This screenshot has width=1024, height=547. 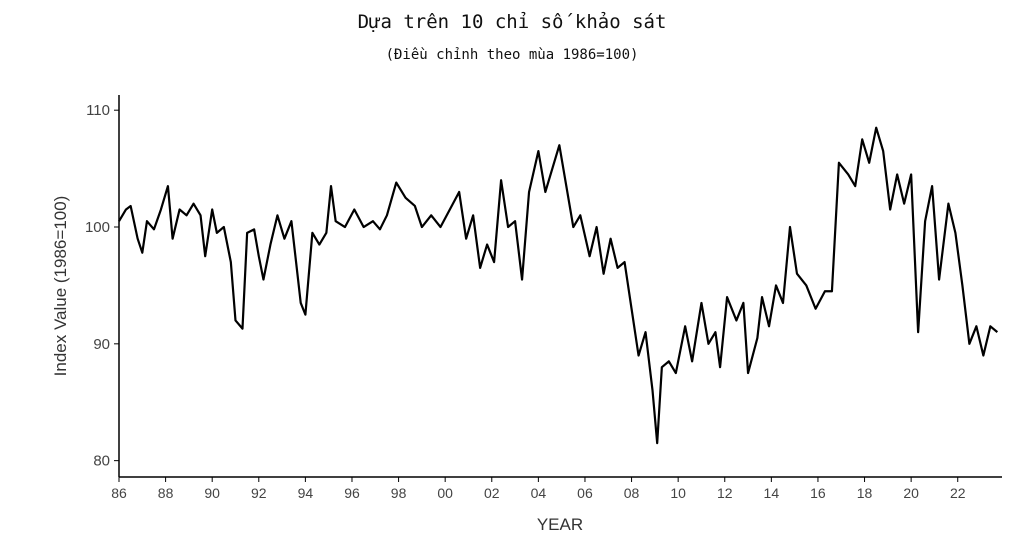 What do you see at coordinates (445, 493) in the screenshot?
I see `x-tick-label: 00` at bounding box center [445, 493].